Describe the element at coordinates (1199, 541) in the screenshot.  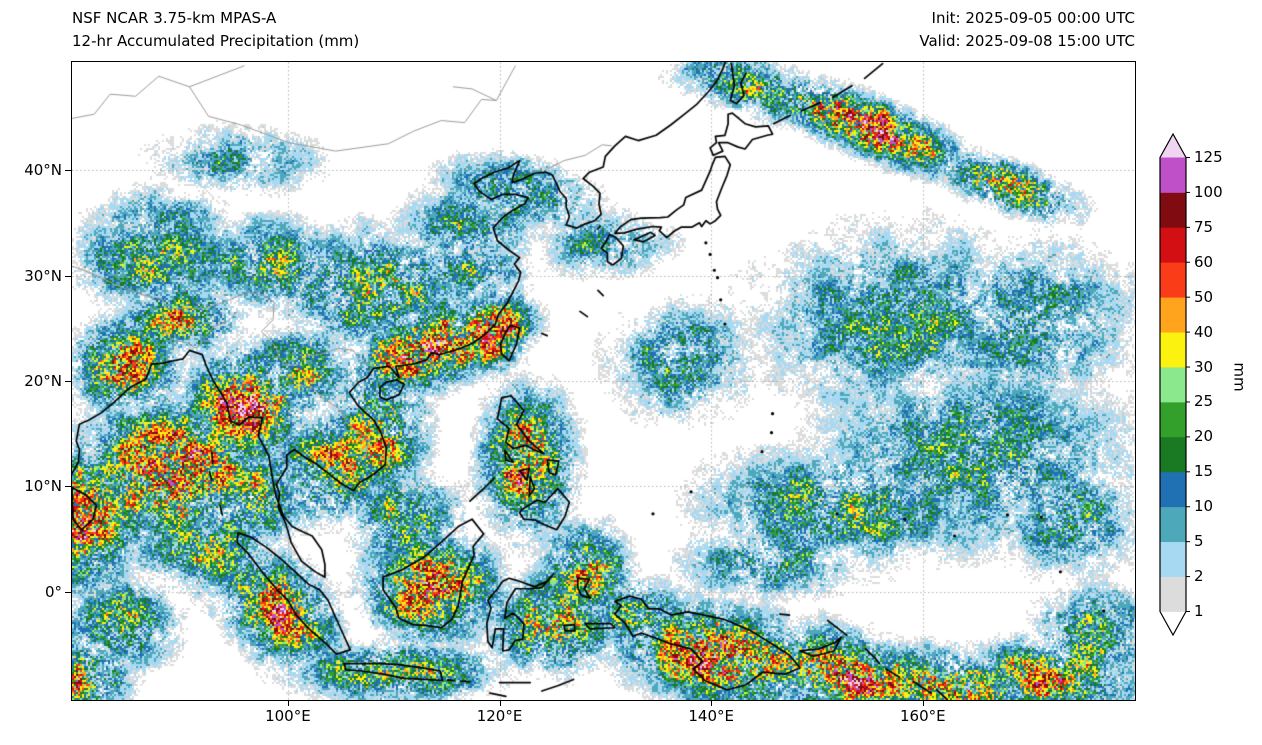
I see `colorbar-tick-label: 5` at that location.